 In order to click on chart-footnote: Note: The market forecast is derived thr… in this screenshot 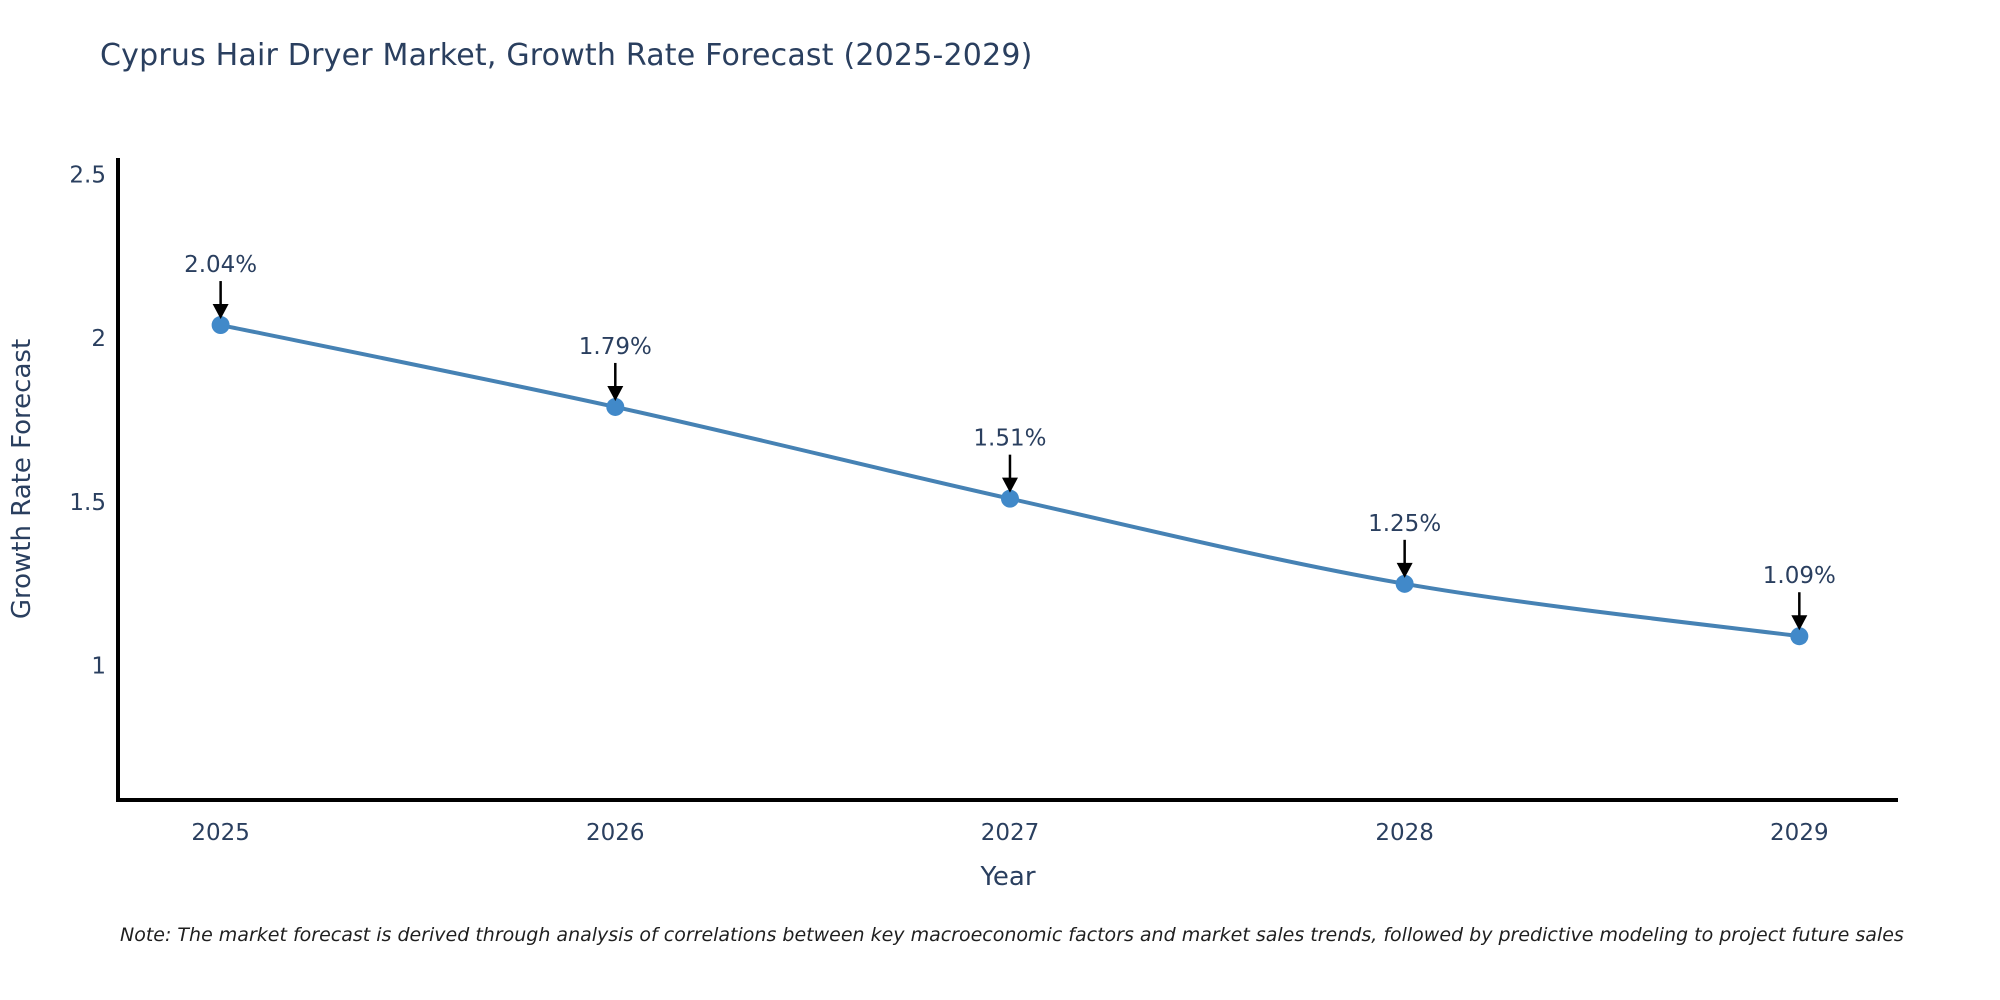, I will do `click(1012, 935)`.